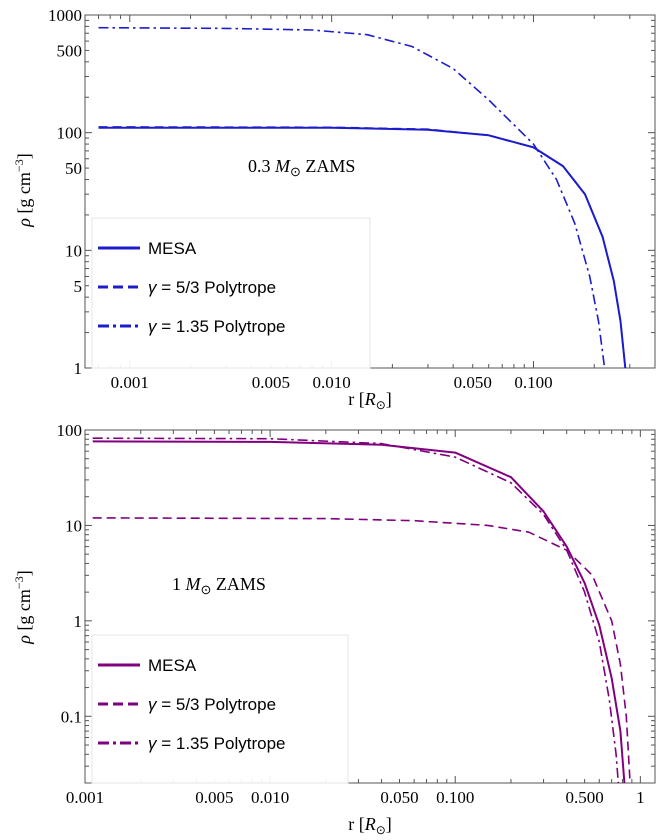  I want to click on mass-annotation: 1 M⊙ ZAMS, so click(219, 585).